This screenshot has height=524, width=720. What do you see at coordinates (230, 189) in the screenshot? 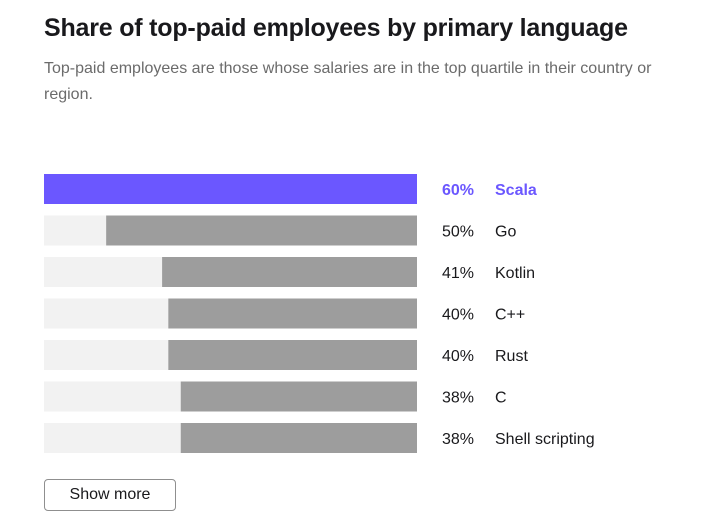
I see `bar-scala` at bounding box center [230, 189].